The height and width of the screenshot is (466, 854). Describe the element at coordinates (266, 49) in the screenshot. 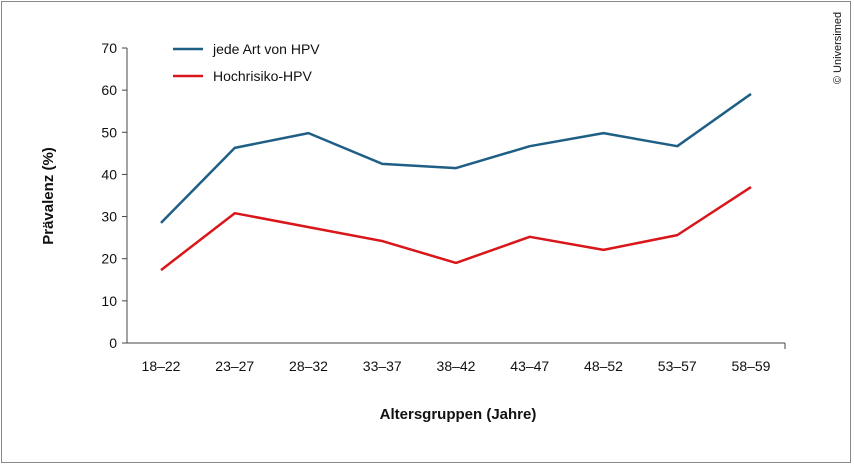

I see `legend-label-0: jede Art von HPV` at that location.